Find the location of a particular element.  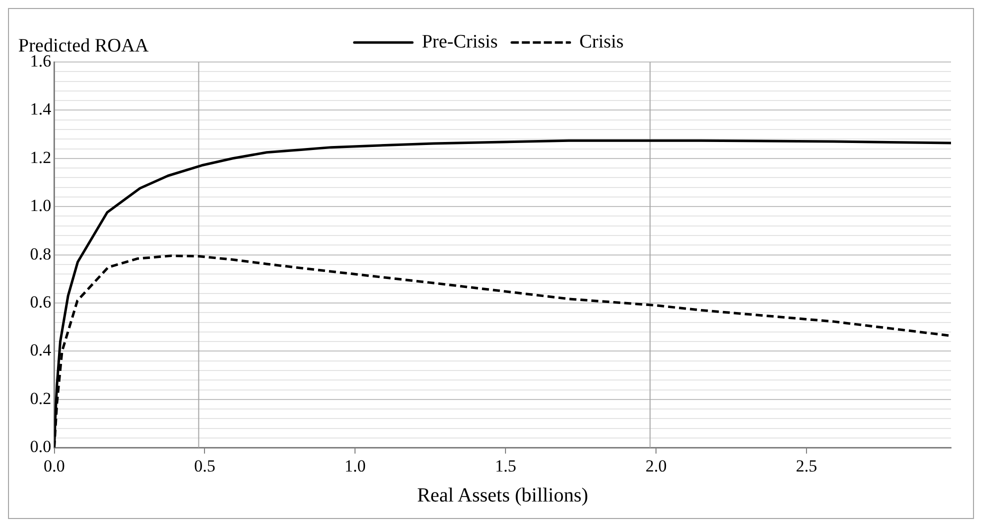

y-tick-label: 1.0 is located at coordinates (41, 206).